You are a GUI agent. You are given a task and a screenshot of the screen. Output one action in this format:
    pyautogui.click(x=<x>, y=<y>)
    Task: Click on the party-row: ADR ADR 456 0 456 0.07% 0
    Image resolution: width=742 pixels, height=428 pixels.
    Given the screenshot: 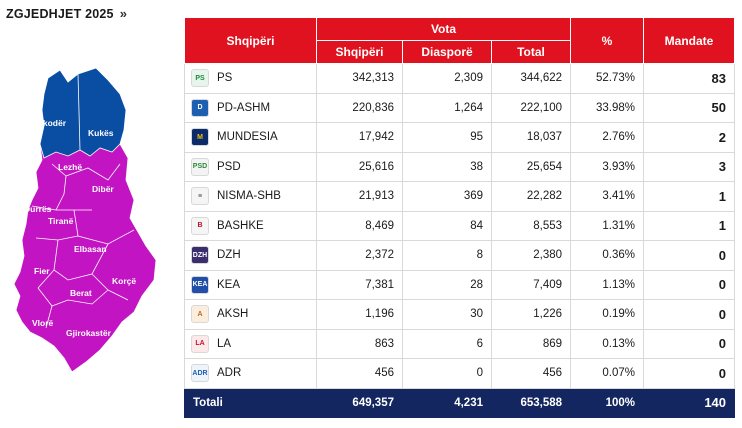 What is the action you would take?
    pyautogui.click(x=460, y=373)
    